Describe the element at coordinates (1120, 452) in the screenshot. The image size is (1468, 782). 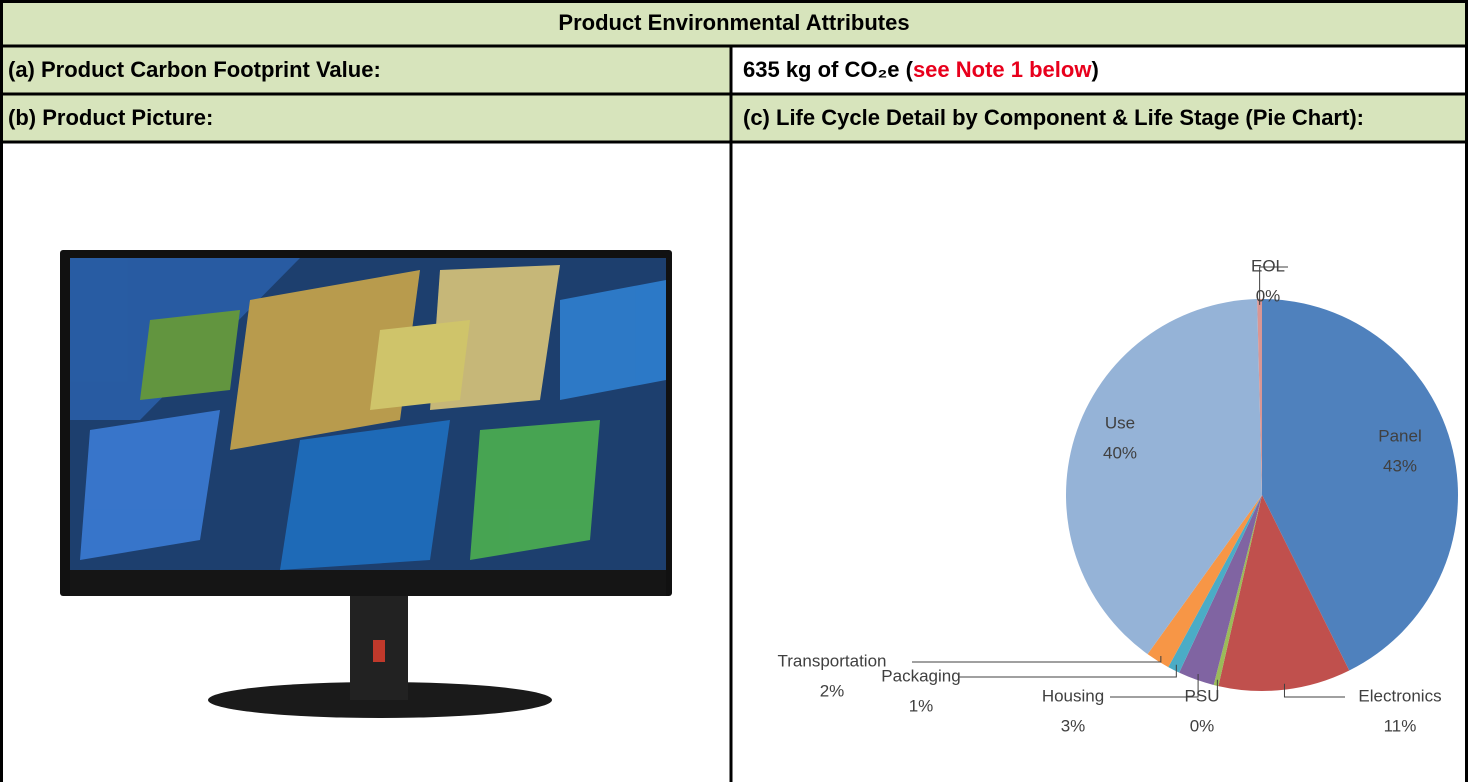
I see `slice-value: 40%` at that location.